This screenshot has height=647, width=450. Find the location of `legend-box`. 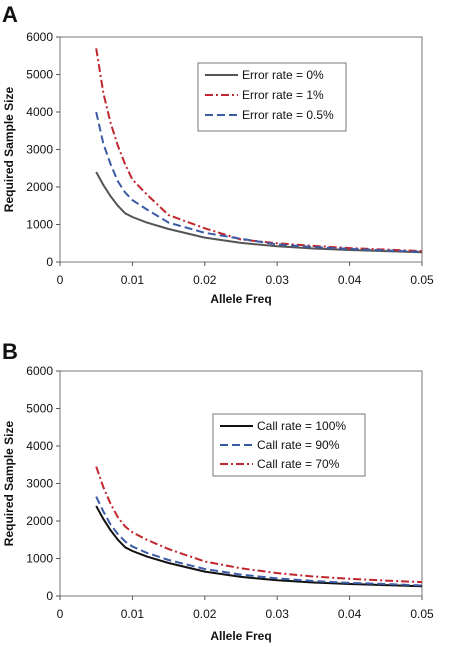

legend-box is located at coordinates (289, 445).